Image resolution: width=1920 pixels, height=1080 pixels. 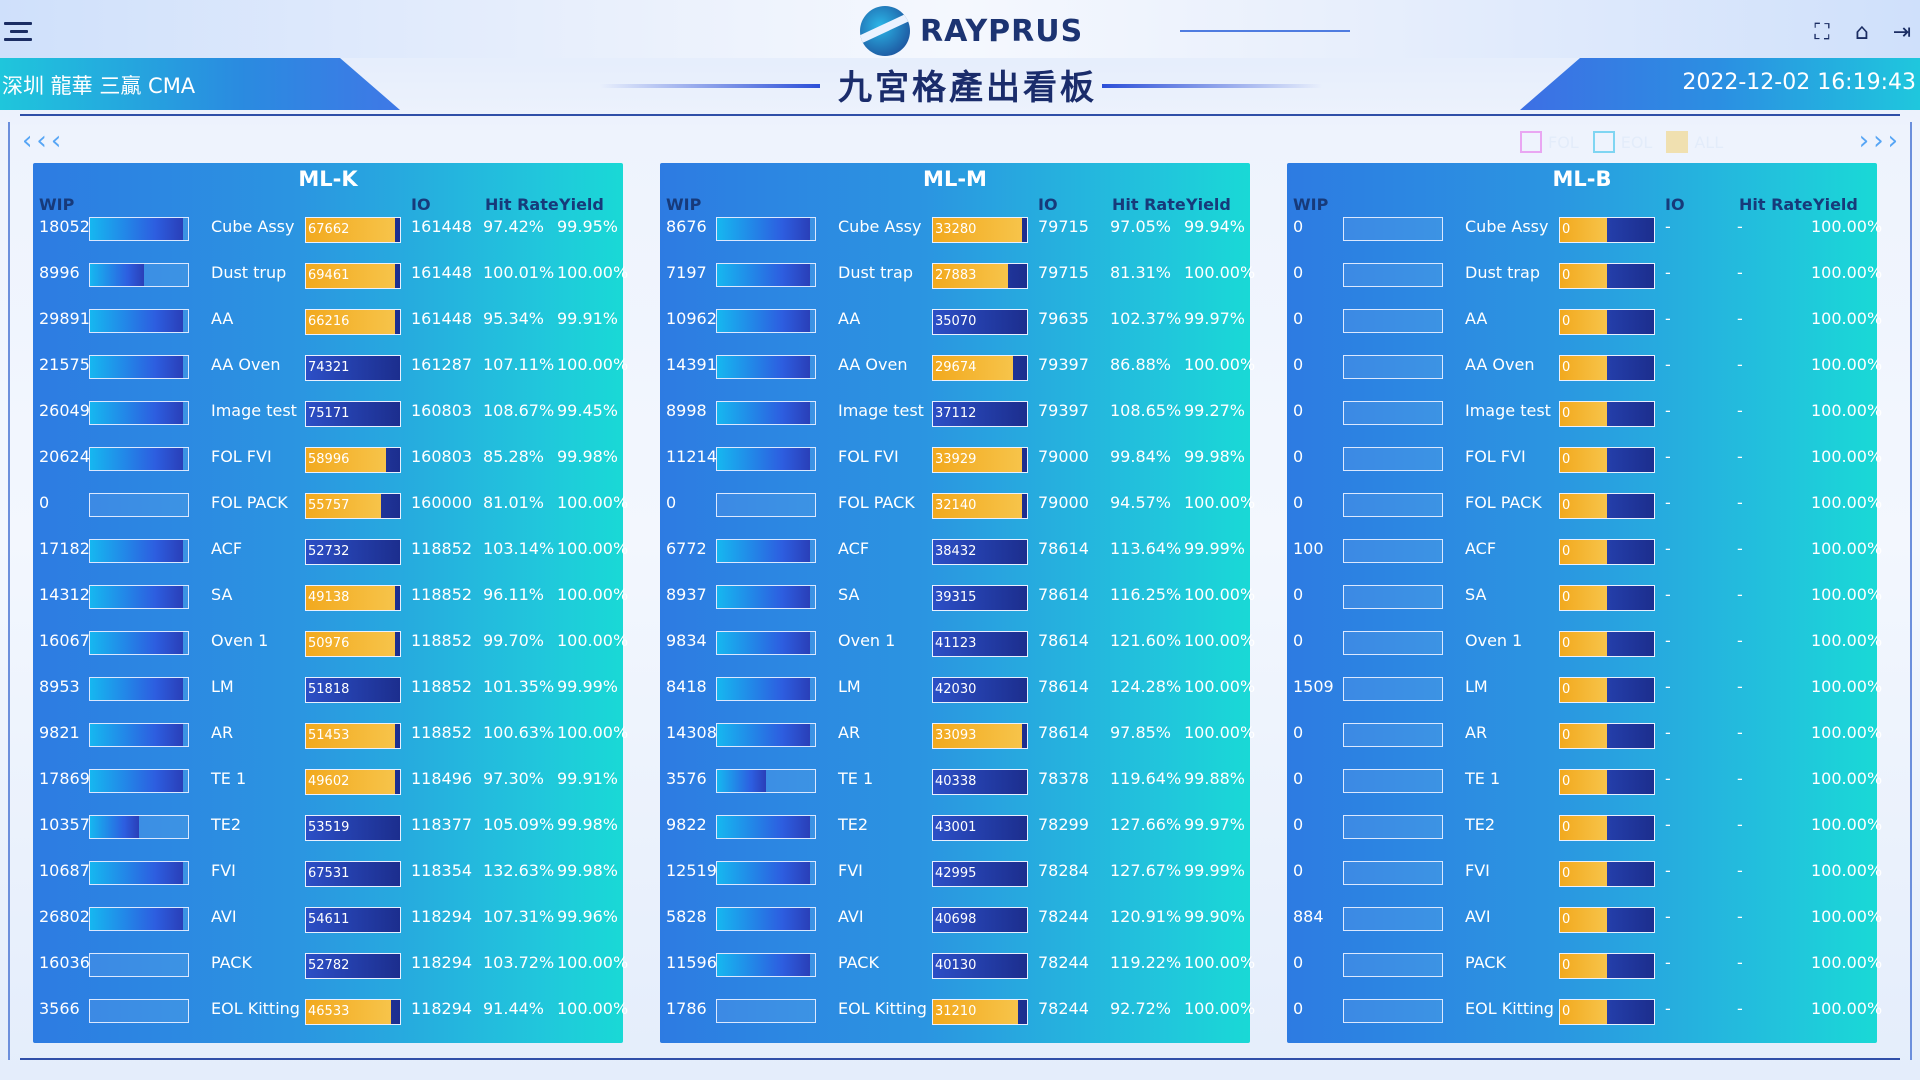 I want to click on table-row: 1509 LM 0 - - 100.00%, so click(x=1584, y=690).